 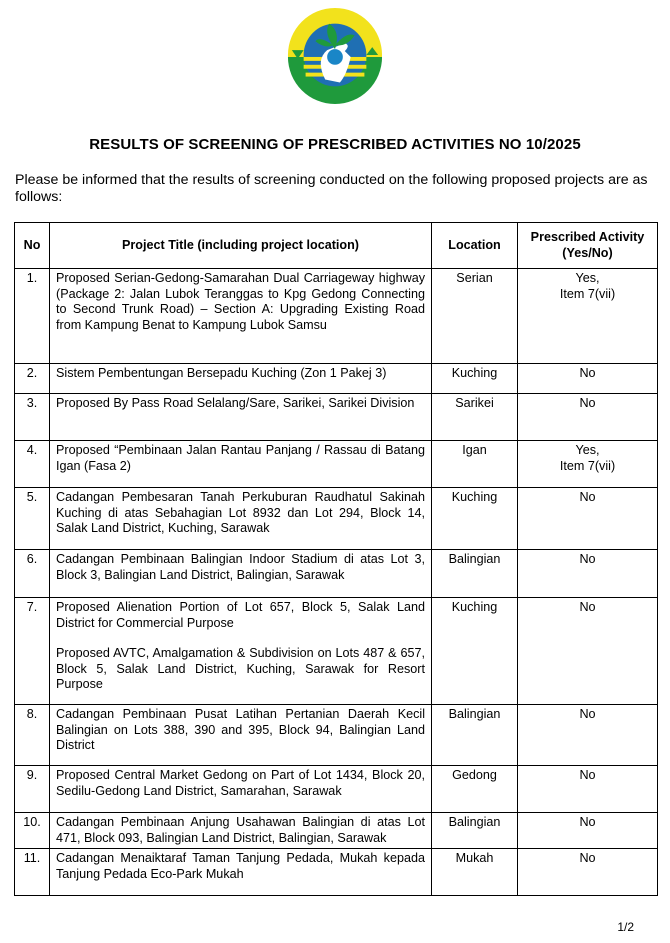 What do you see at coordinates (335, 55) in the screenshot?
I see `lembaga-sumber-asli-logo` at bounding box center [335, 55].